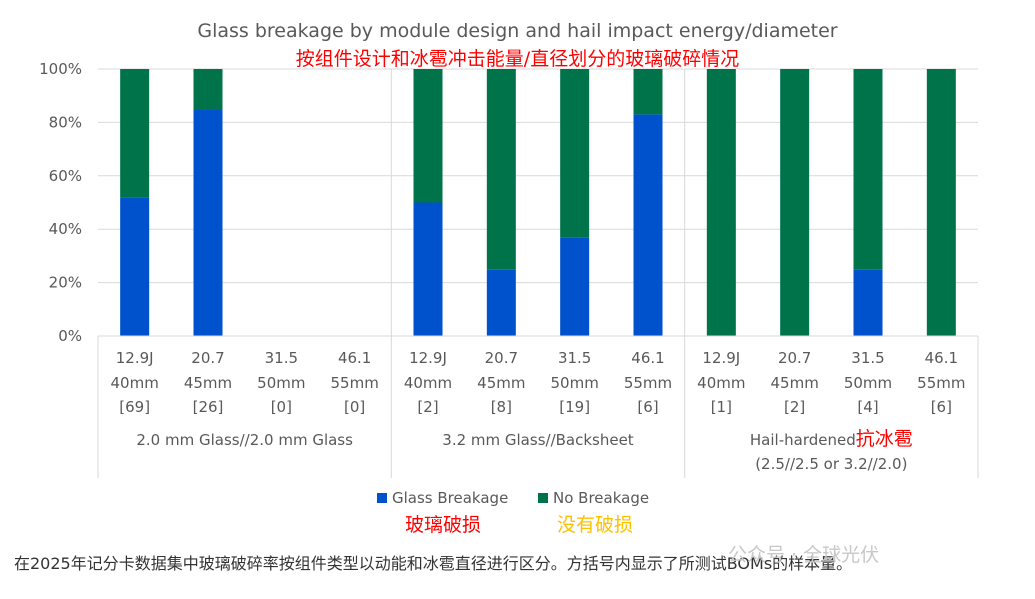 The height and width of the screenshot is (599, 1035). I want to click on legend-label-glass-breakage: Glass Breakage, so click(450, 498).